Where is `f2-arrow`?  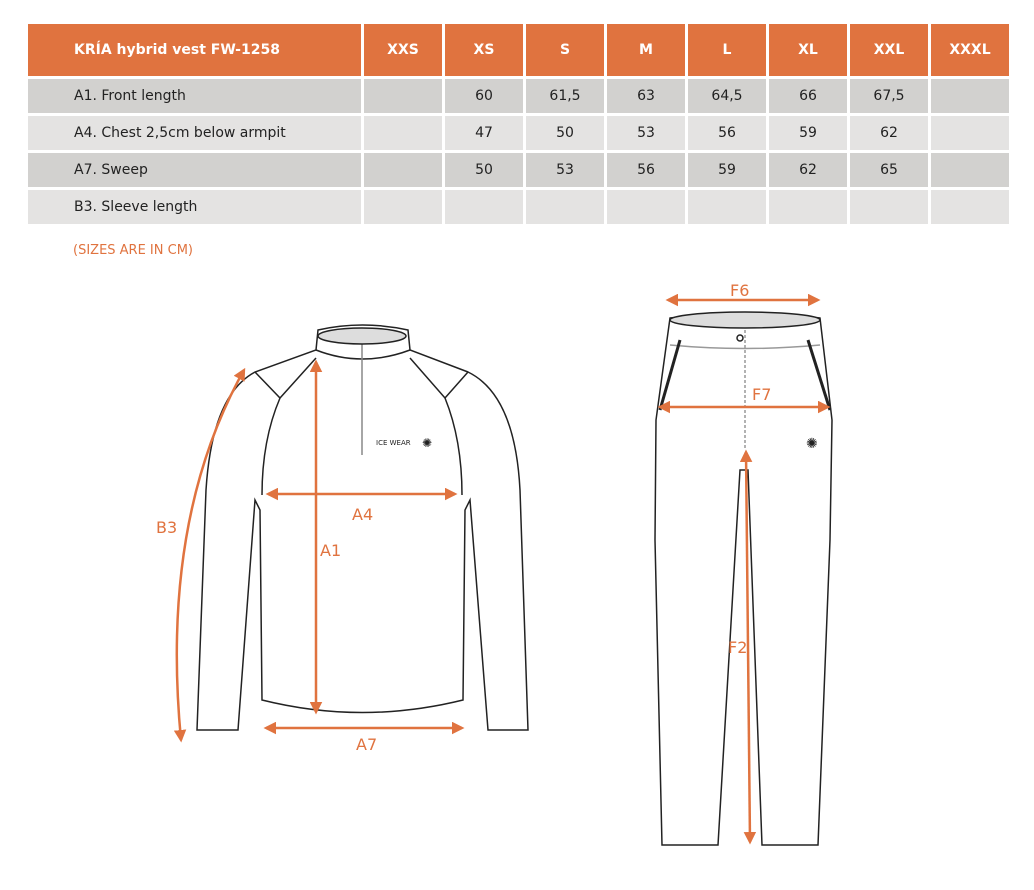
f2-arrow is located at coordinates (748, 647).